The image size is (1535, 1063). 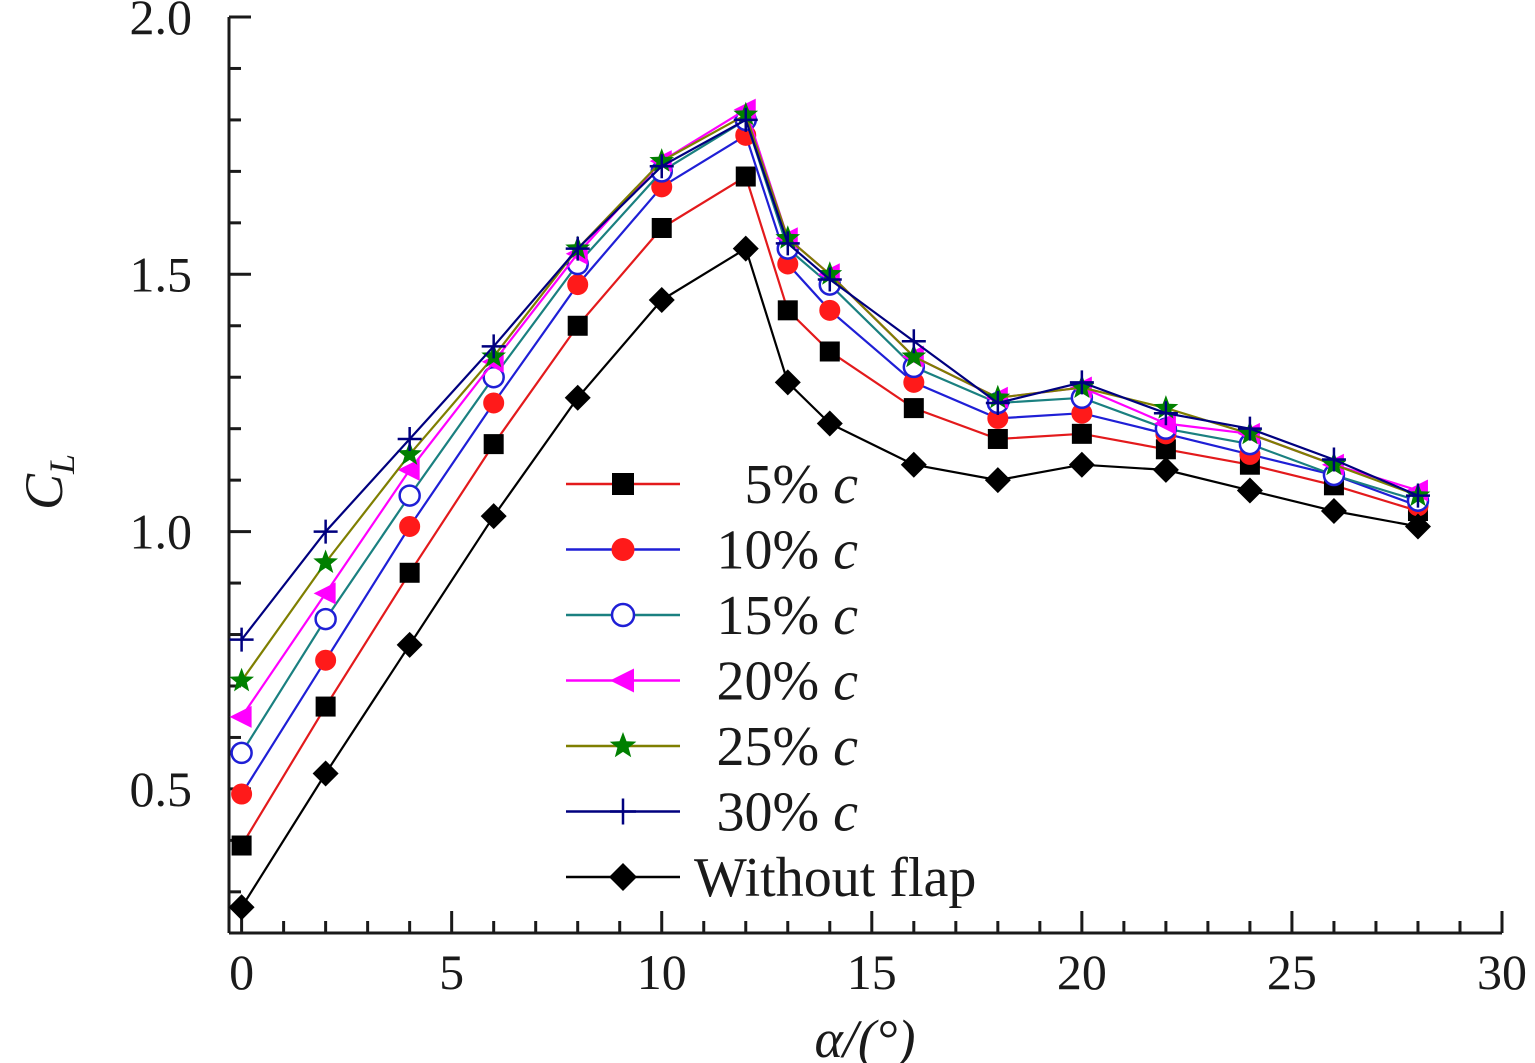 I want to click on legend-item: 30% c, so click(x=712, y=813).